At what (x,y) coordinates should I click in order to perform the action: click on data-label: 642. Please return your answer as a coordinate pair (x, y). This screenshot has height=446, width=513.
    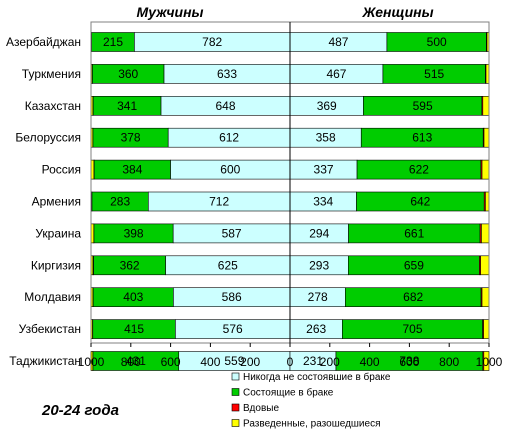
    Looking at the image, I should click on (420, 202).